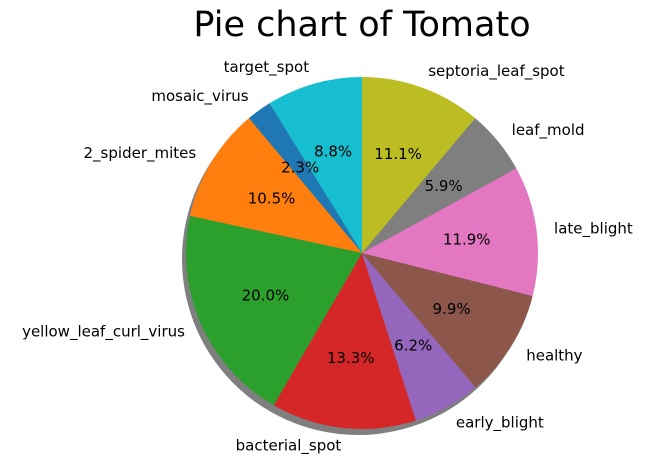 This screenshot has width=658, height=462. I want to click on slice-label-early-blight: early_blight, so click(500, 422).